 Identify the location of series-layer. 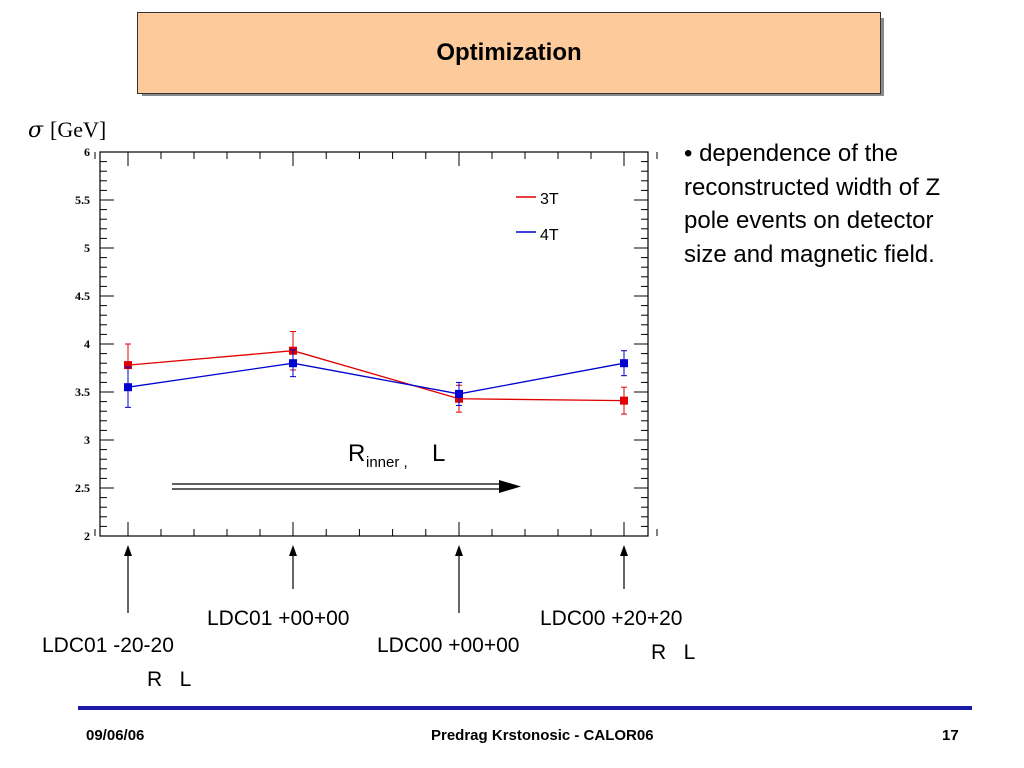
(376, 373).